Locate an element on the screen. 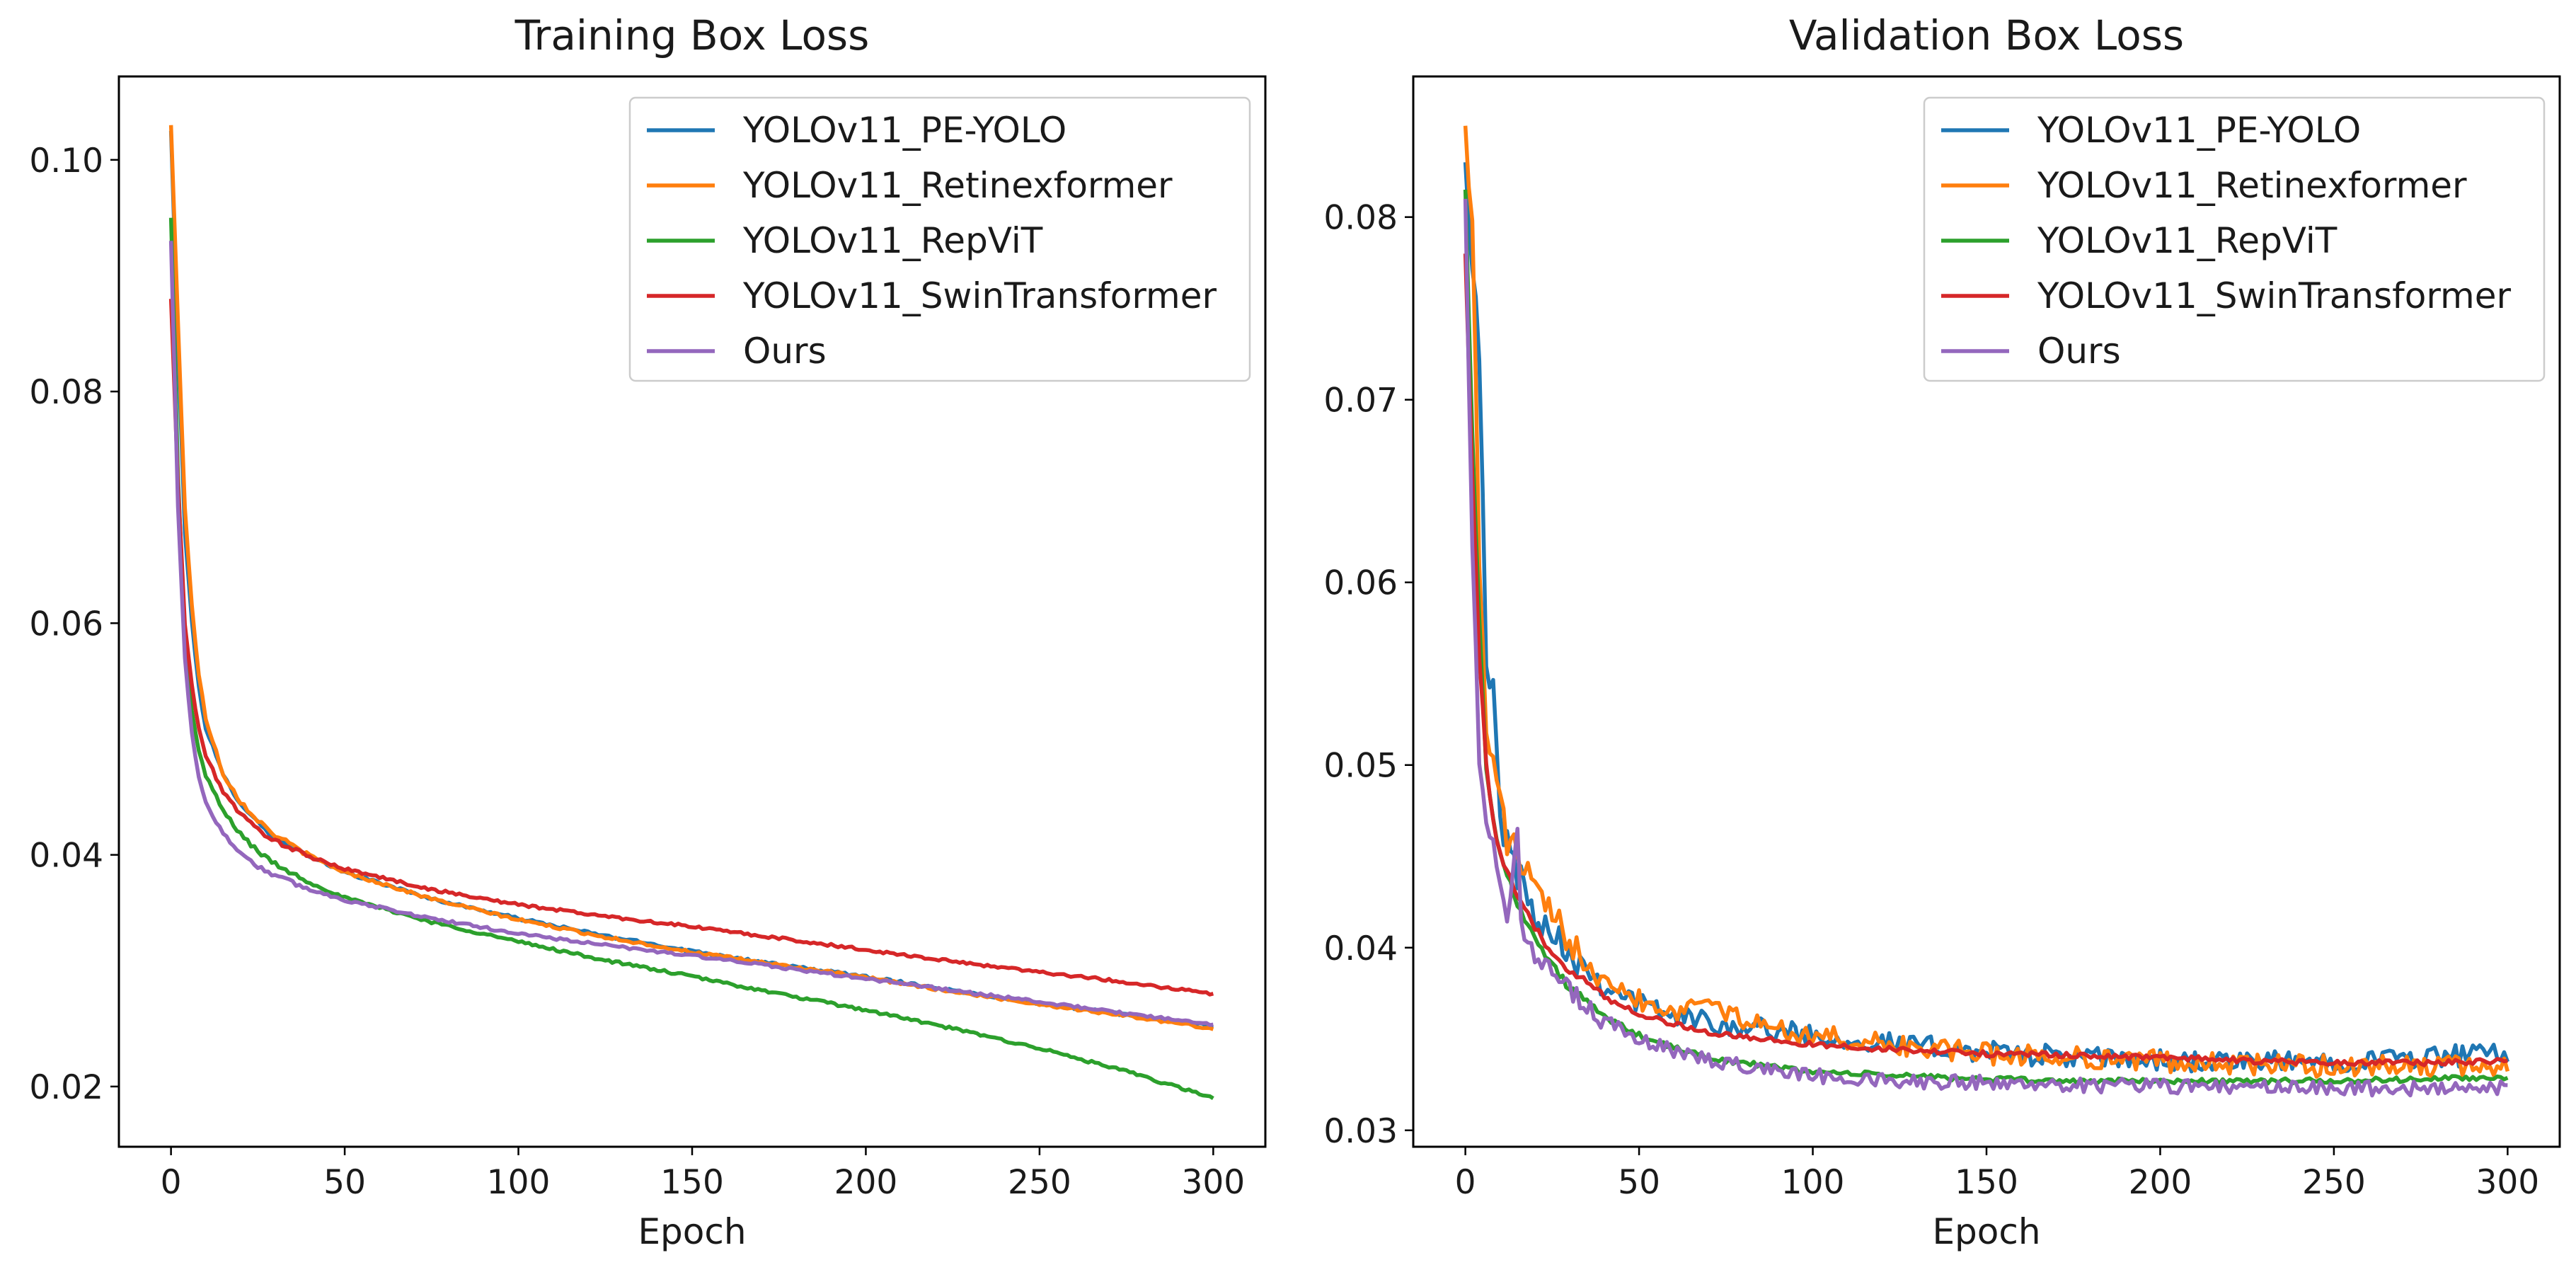 Image resolution: width=2576 pixels, height=1277 pixels. y-tick-label: 0.10 is located at coordinates (66, 161).